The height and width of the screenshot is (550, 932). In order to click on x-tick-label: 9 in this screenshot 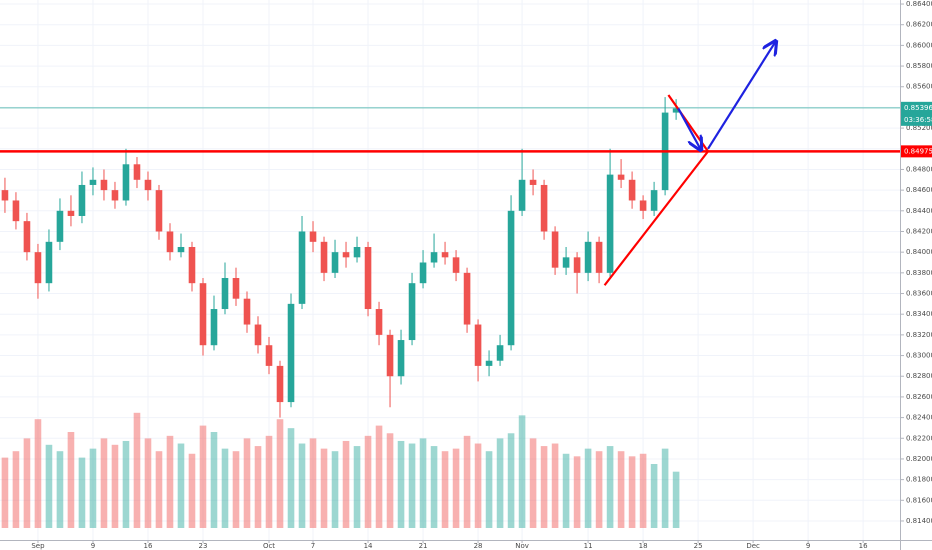, I will do `click(93, 546)`.